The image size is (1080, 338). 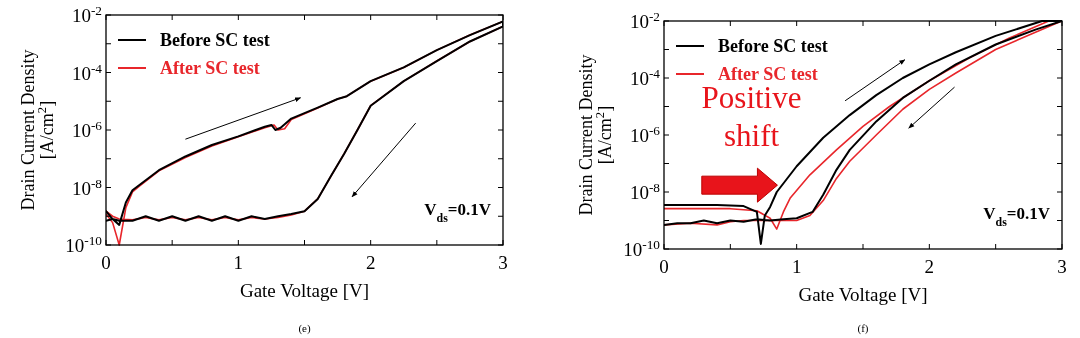 I want to click on legend-label: After SC test, so click(x=210, y=68).